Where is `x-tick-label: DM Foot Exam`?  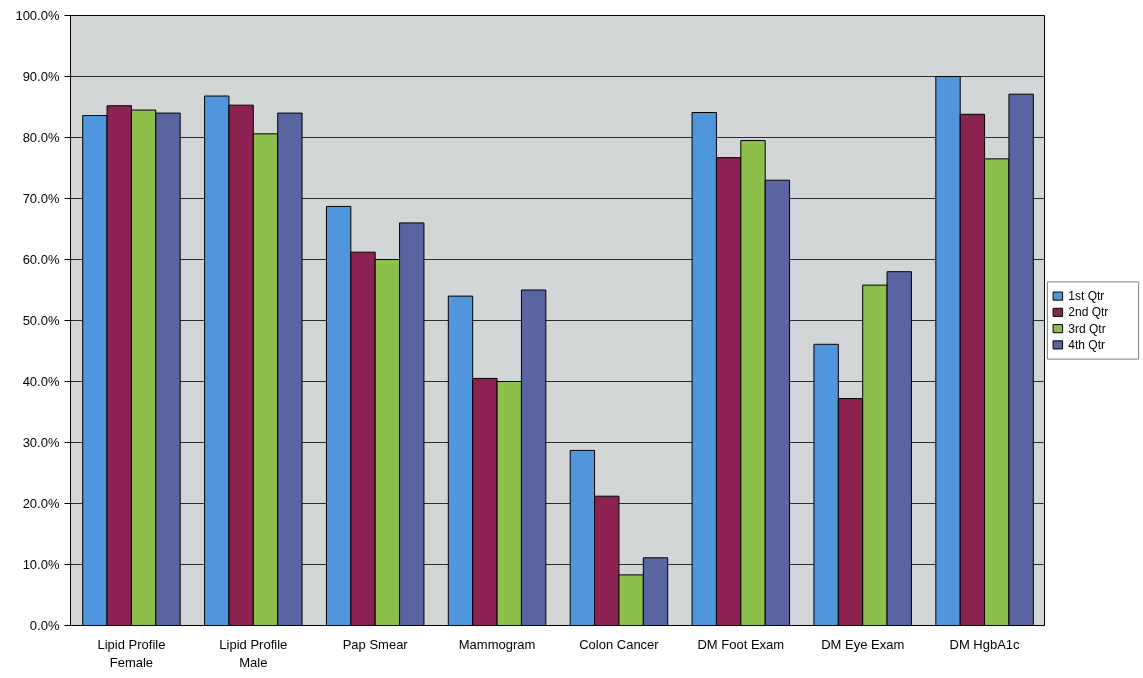 x-tick-label: DM Foot Exam is located at coordinates (741, 644).